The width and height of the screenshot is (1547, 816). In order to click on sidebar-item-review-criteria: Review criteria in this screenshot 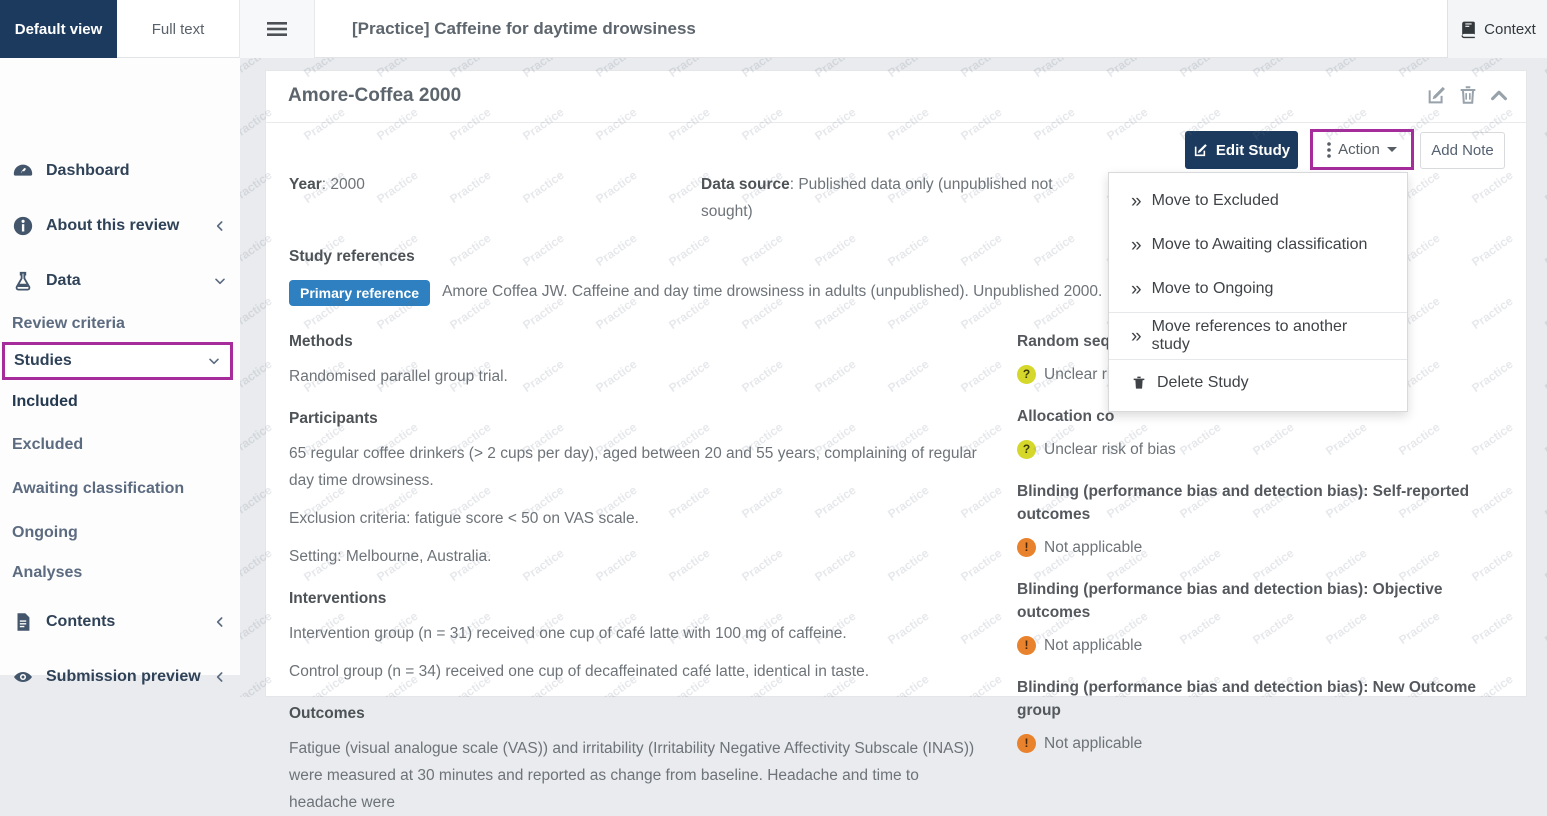, I will do `click(120, 324)`.